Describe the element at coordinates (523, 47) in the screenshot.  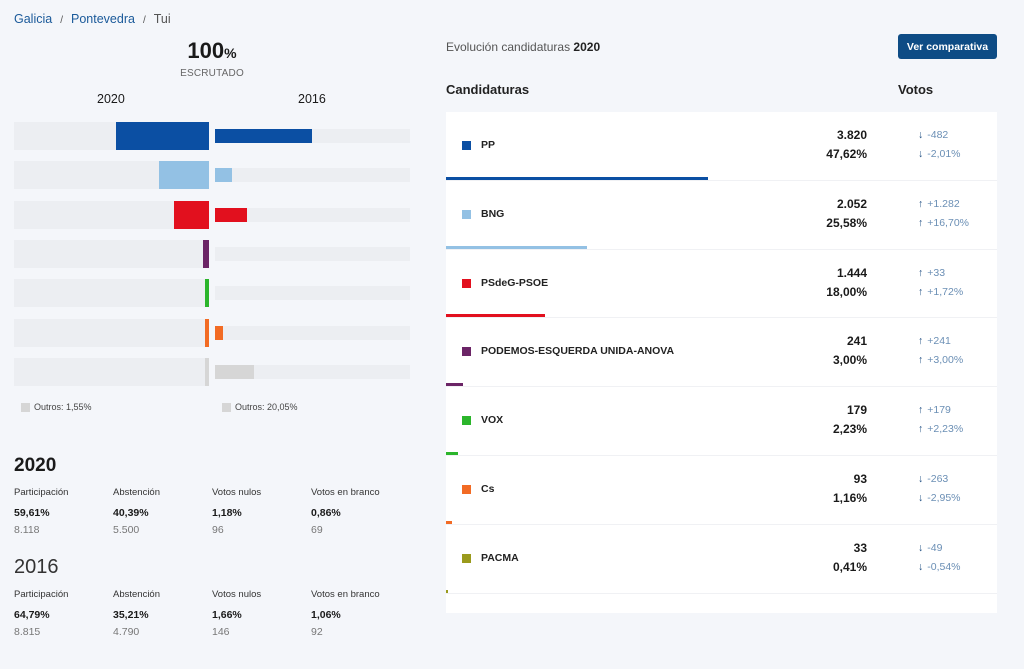
I see `evolution-title: Evolución candidaturas 2020` at that location.